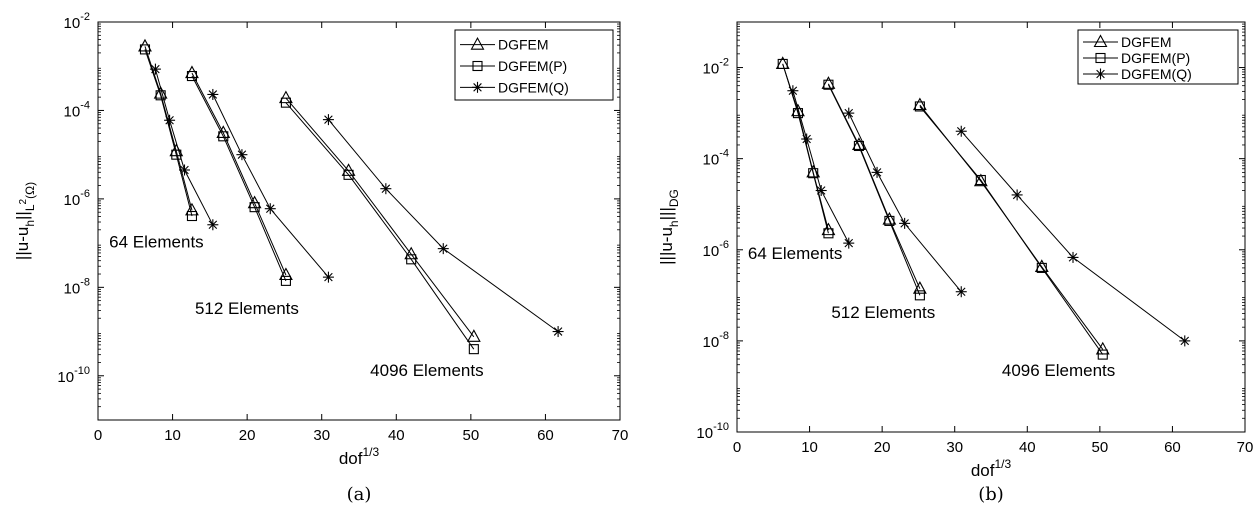 The width and height of the screenshot is (1257, 523). I want to click on legend: DGFEM DGFEM(P) DGFEM(Q), so click(534, 65).